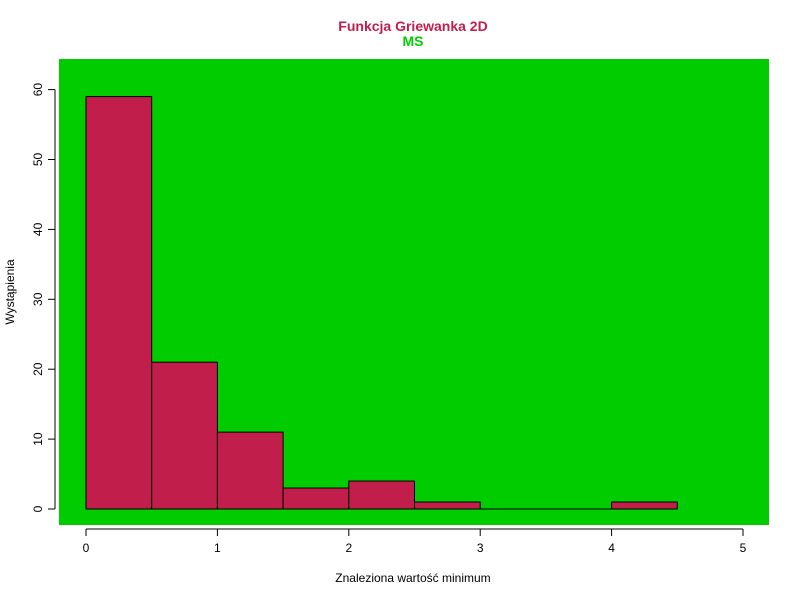 The image size is (800, 600). I want to click on chart-title: Funkcja Griewanka 2D, so click(412, 26).